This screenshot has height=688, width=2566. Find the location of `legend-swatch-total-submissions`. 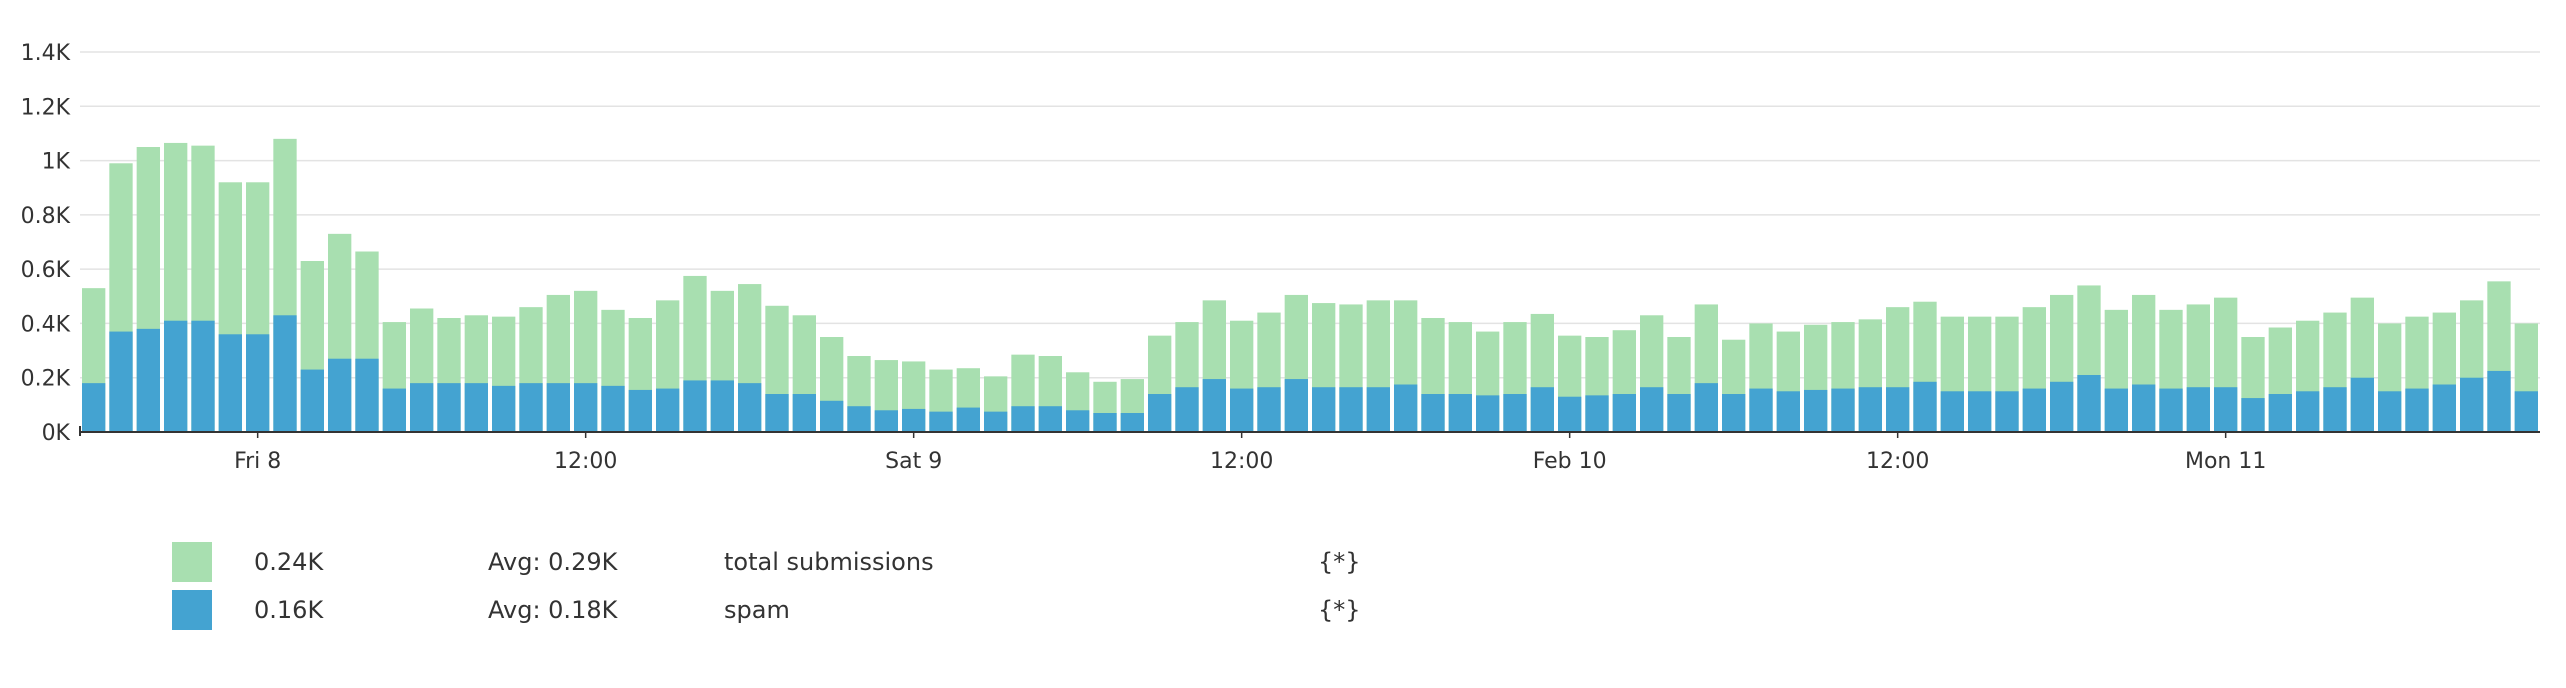

legend-swatch-total-submissions is located at coordinates (192, 562).